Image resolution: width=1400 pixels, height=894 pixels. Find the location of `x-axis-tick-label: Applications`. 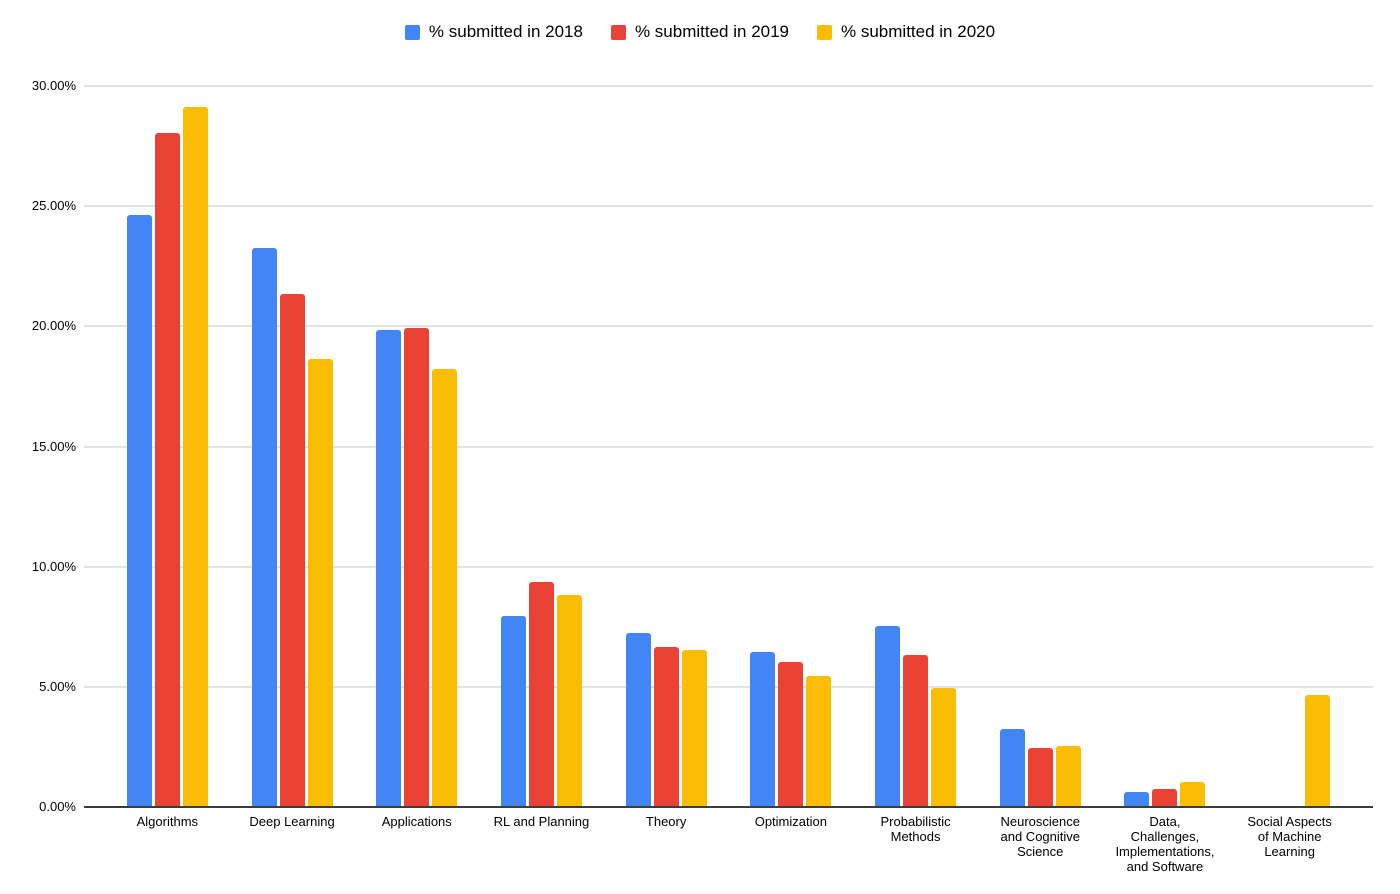

x-axis-tick-label: Applications is located at coordinates (416, 821).